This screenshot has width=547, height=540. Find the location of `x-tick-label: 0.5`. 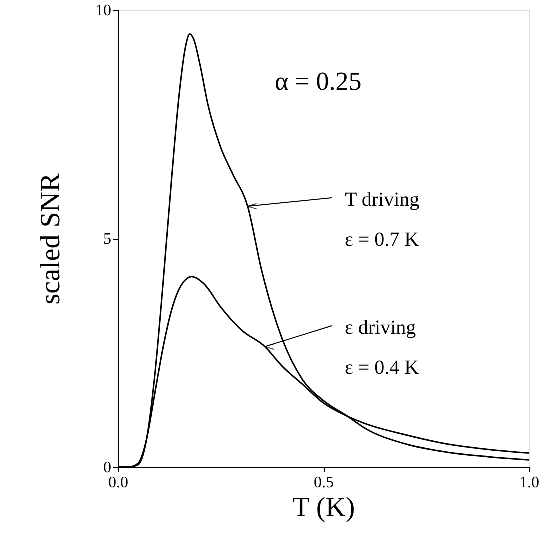

x-tick-label: 0.5 is located at coordinates (324, 483).